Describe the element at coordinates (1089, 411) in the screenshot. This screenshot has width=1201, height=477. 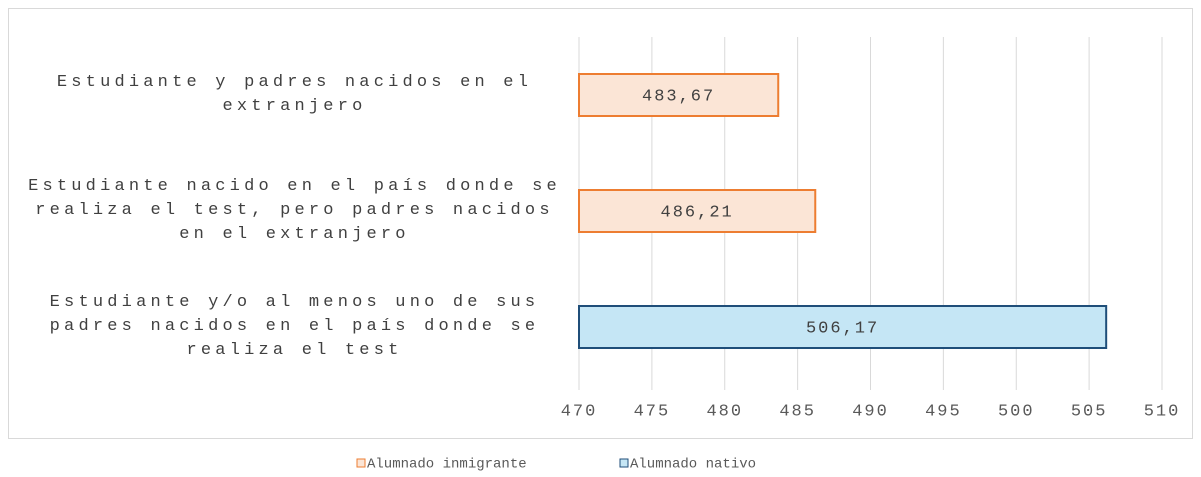
I see `x-tick-label: 505` at that location.